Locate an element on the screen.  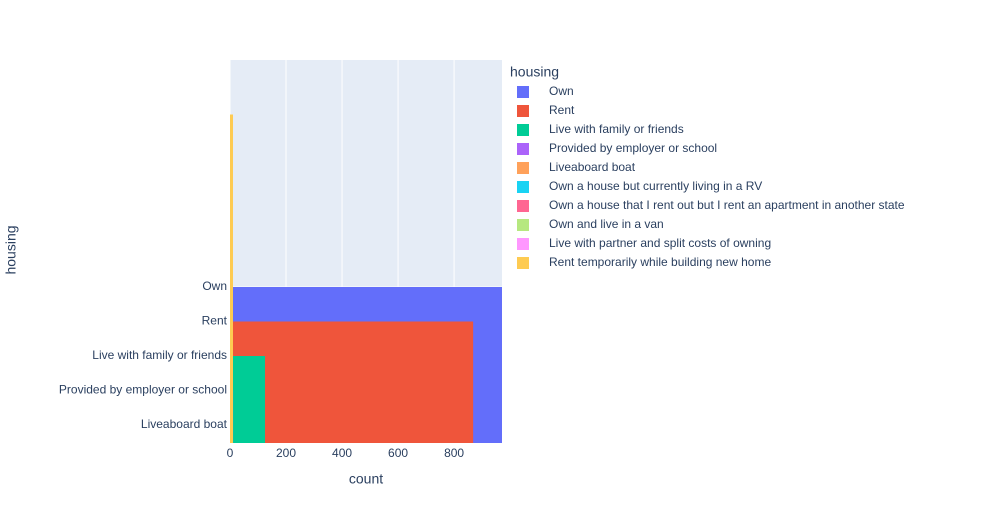
legend-title: housing is located at coordinates (534, 72).